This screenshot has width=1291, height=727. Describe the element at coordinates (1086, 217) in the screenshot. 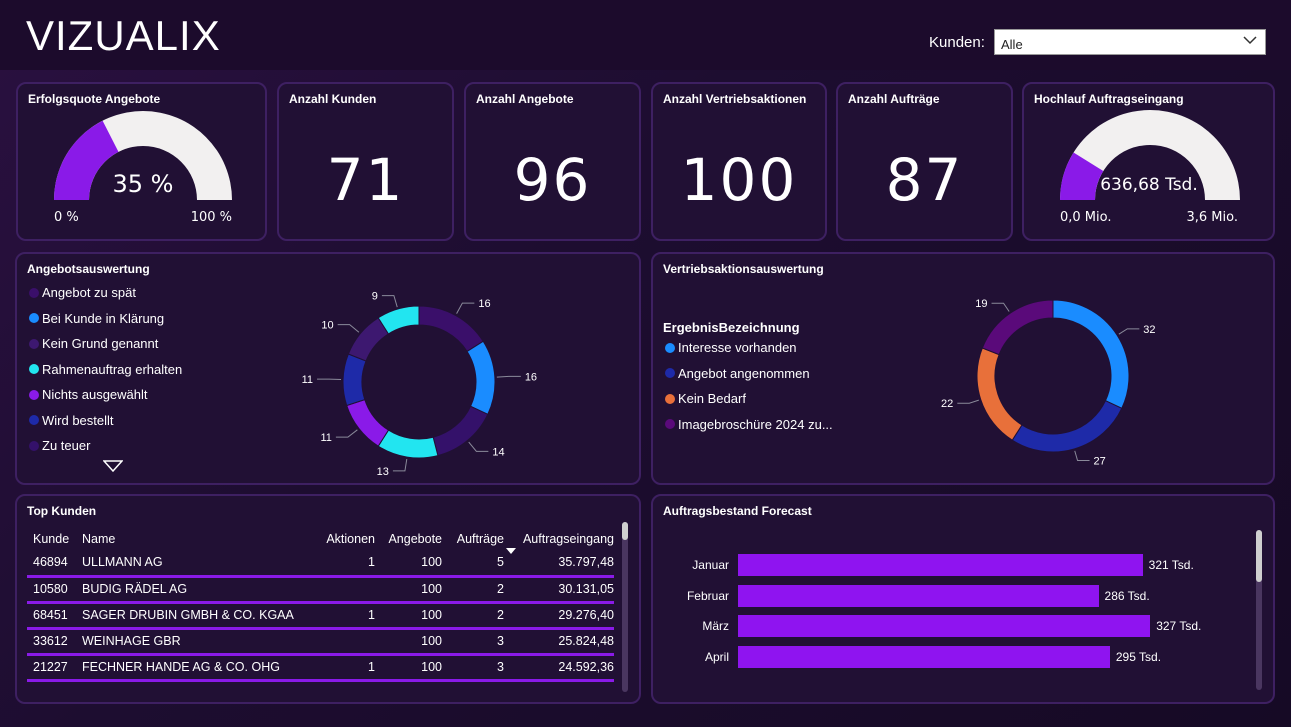

I see `gauge-min-label: 0,0 Mio.` at that location.